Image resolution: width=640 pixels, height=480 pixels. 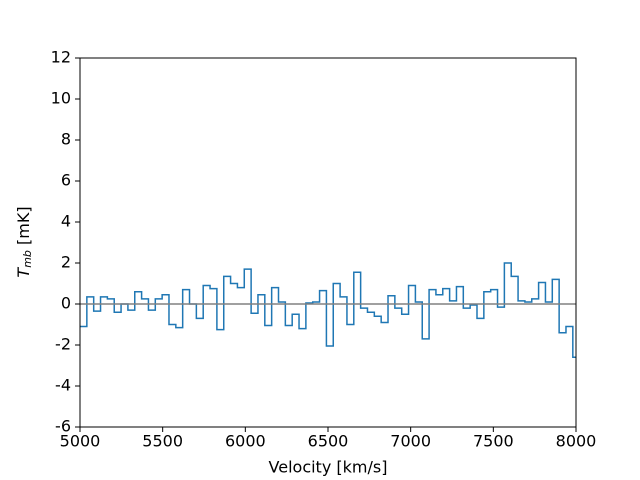 I want to click on y-label-unit: [mK], so click(x=23, y=225).